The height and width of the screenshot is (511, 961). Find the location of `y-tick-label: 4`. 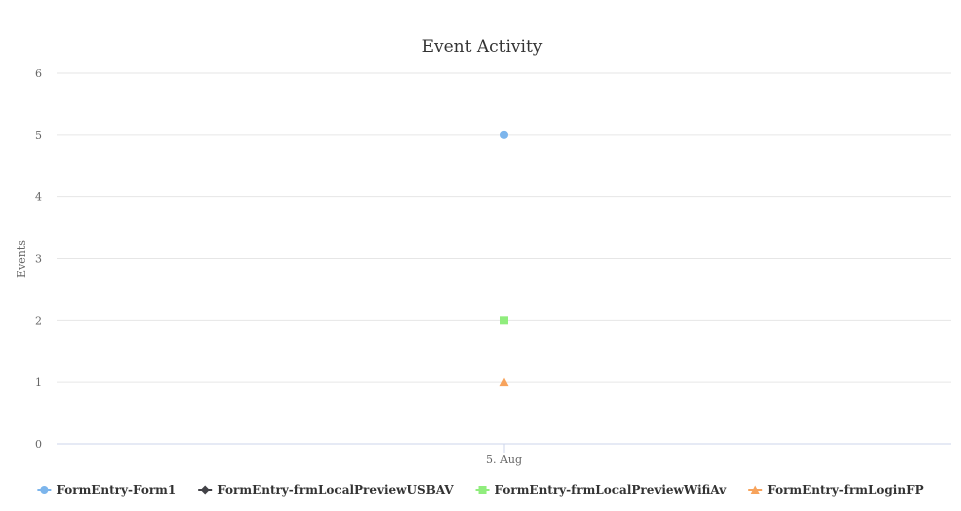

y-tick-label: 4 is located at coordinates (38, 197).